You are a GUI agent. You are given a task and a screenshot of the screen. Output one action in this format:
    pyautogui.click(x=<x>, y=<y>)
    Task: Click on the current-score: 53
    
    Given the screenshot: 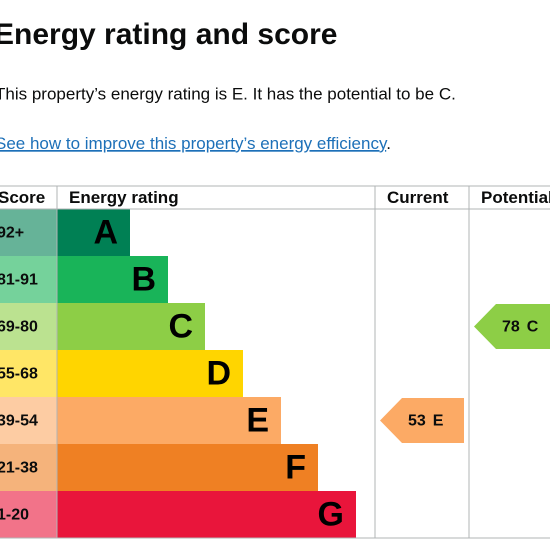 What is the action you would take?
    pyautogui.click(x=417, y=421)
    